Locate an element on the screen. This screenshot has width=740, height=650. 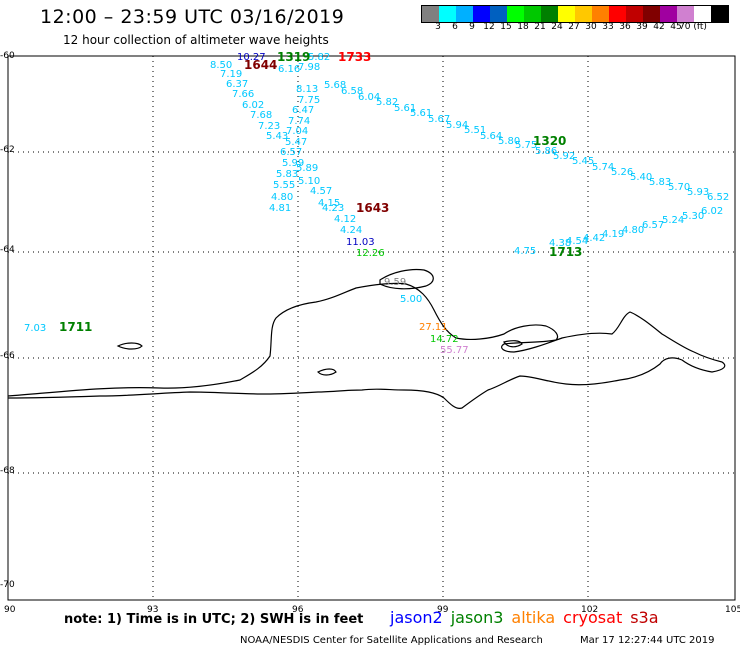
lat-label: -66 is located at coordinates (7, 356).